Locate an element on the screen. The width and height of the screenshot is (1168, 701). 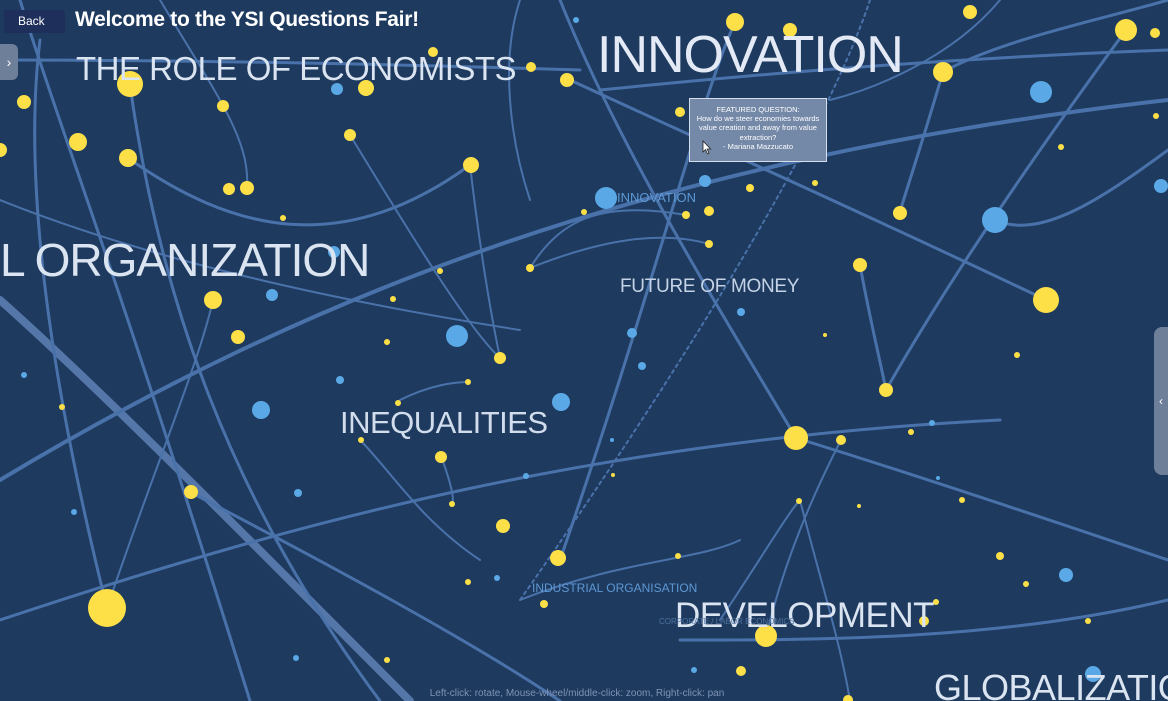
topic-label-innovation: INNOVATION is located at coordinates (750, 55).